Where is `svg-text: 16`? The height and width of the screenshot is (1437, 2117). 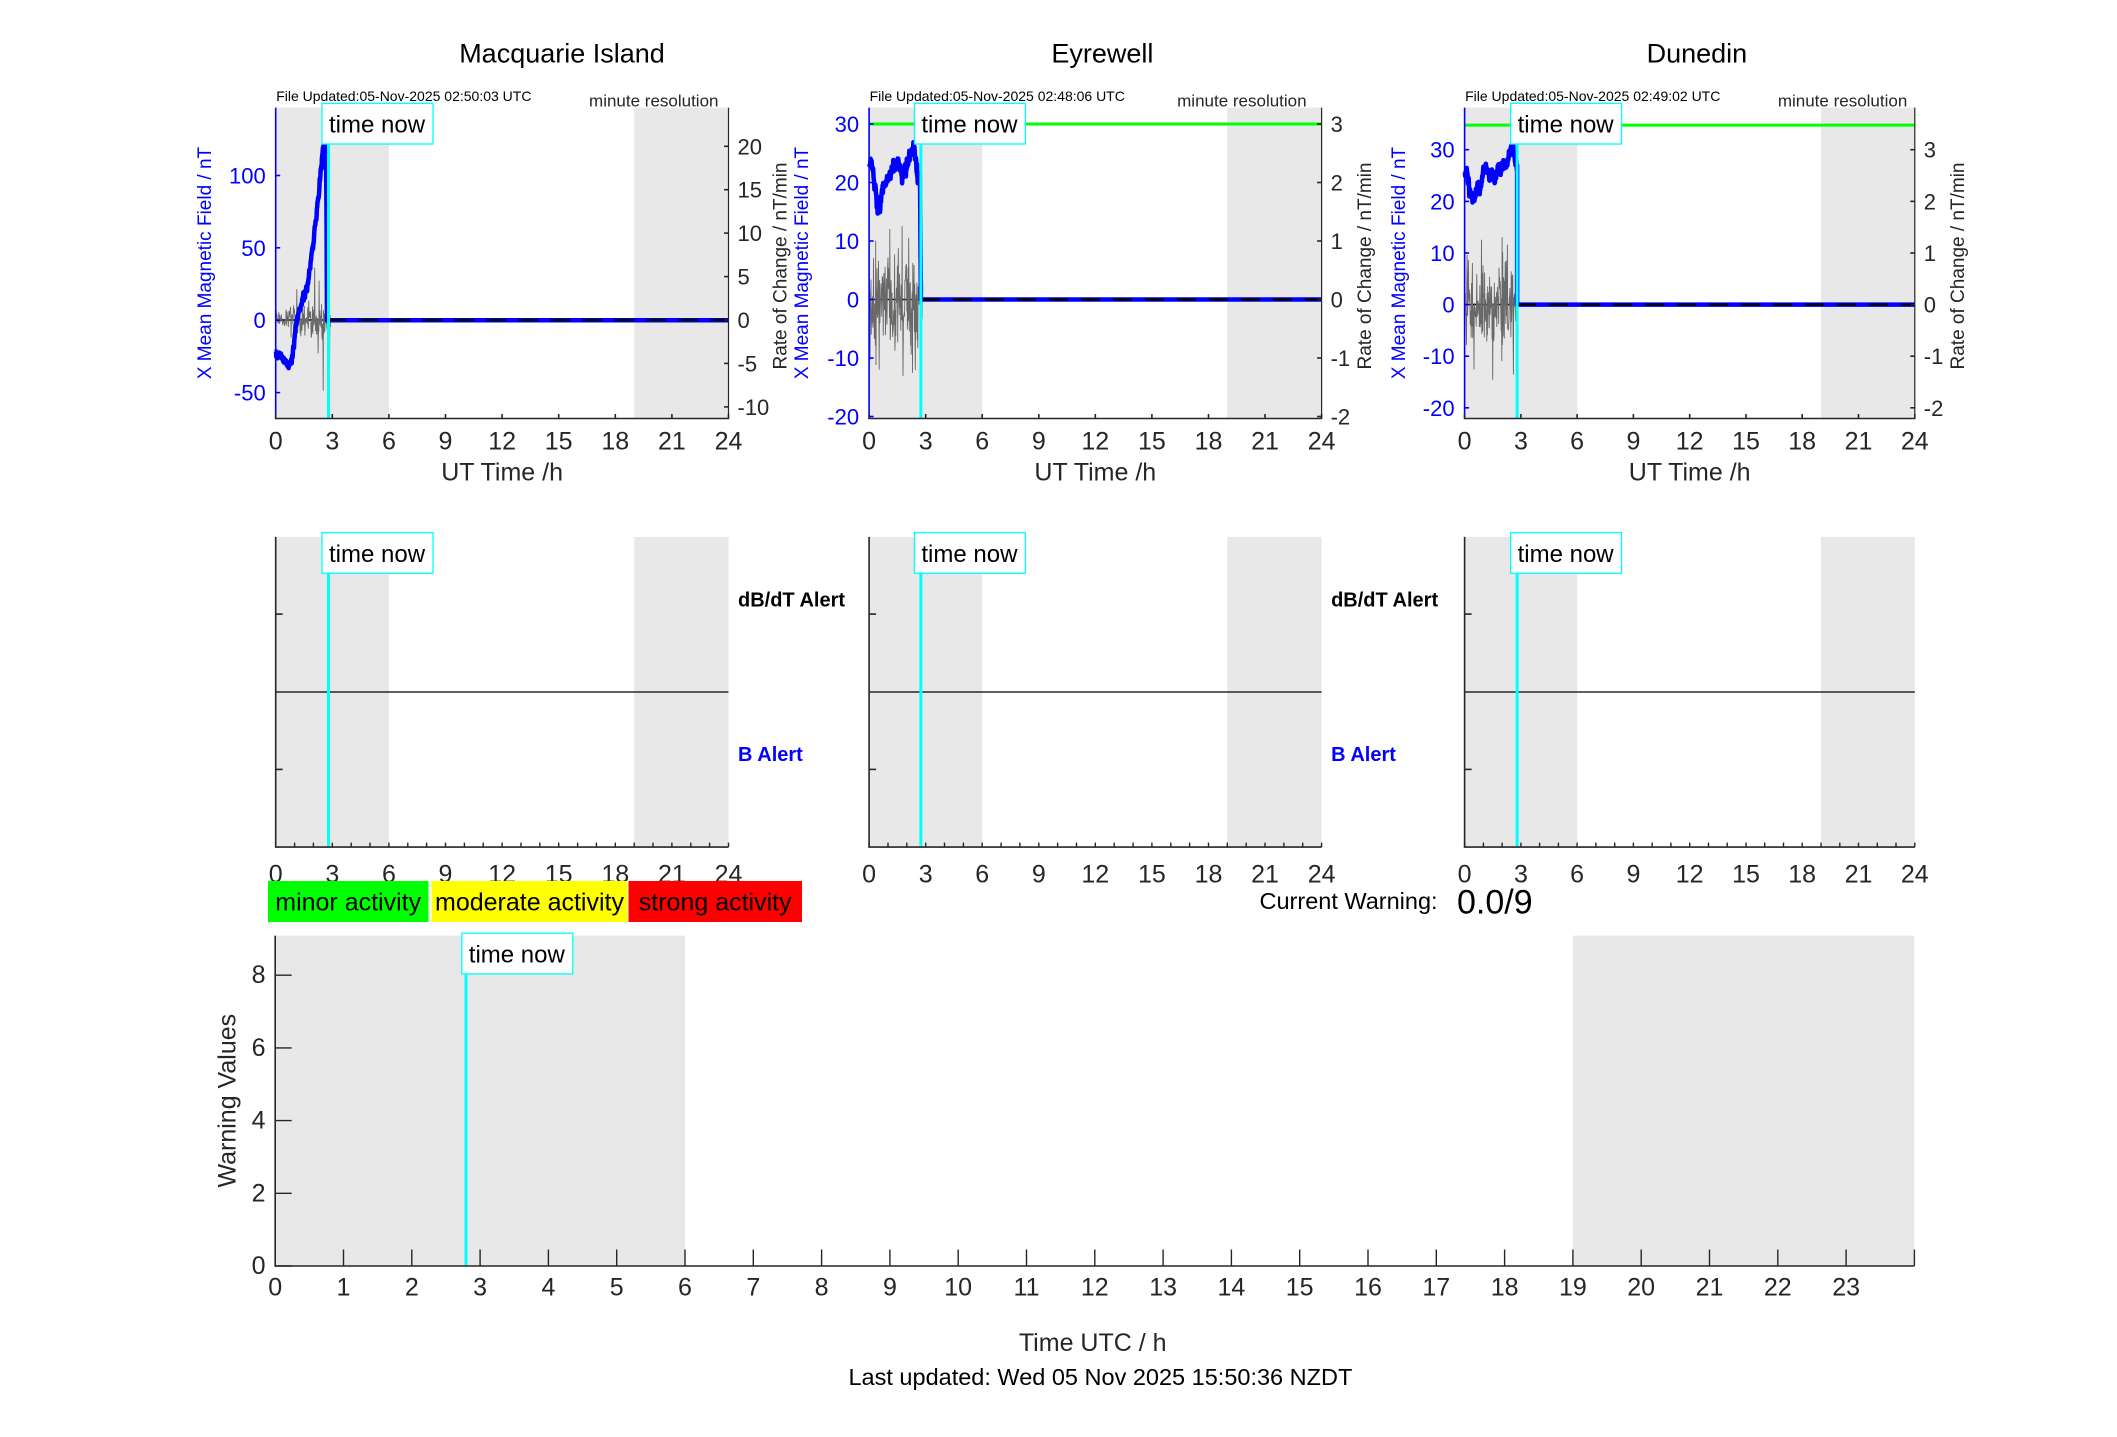 svg-text: 16 is located at coordinates (1368, 1288).